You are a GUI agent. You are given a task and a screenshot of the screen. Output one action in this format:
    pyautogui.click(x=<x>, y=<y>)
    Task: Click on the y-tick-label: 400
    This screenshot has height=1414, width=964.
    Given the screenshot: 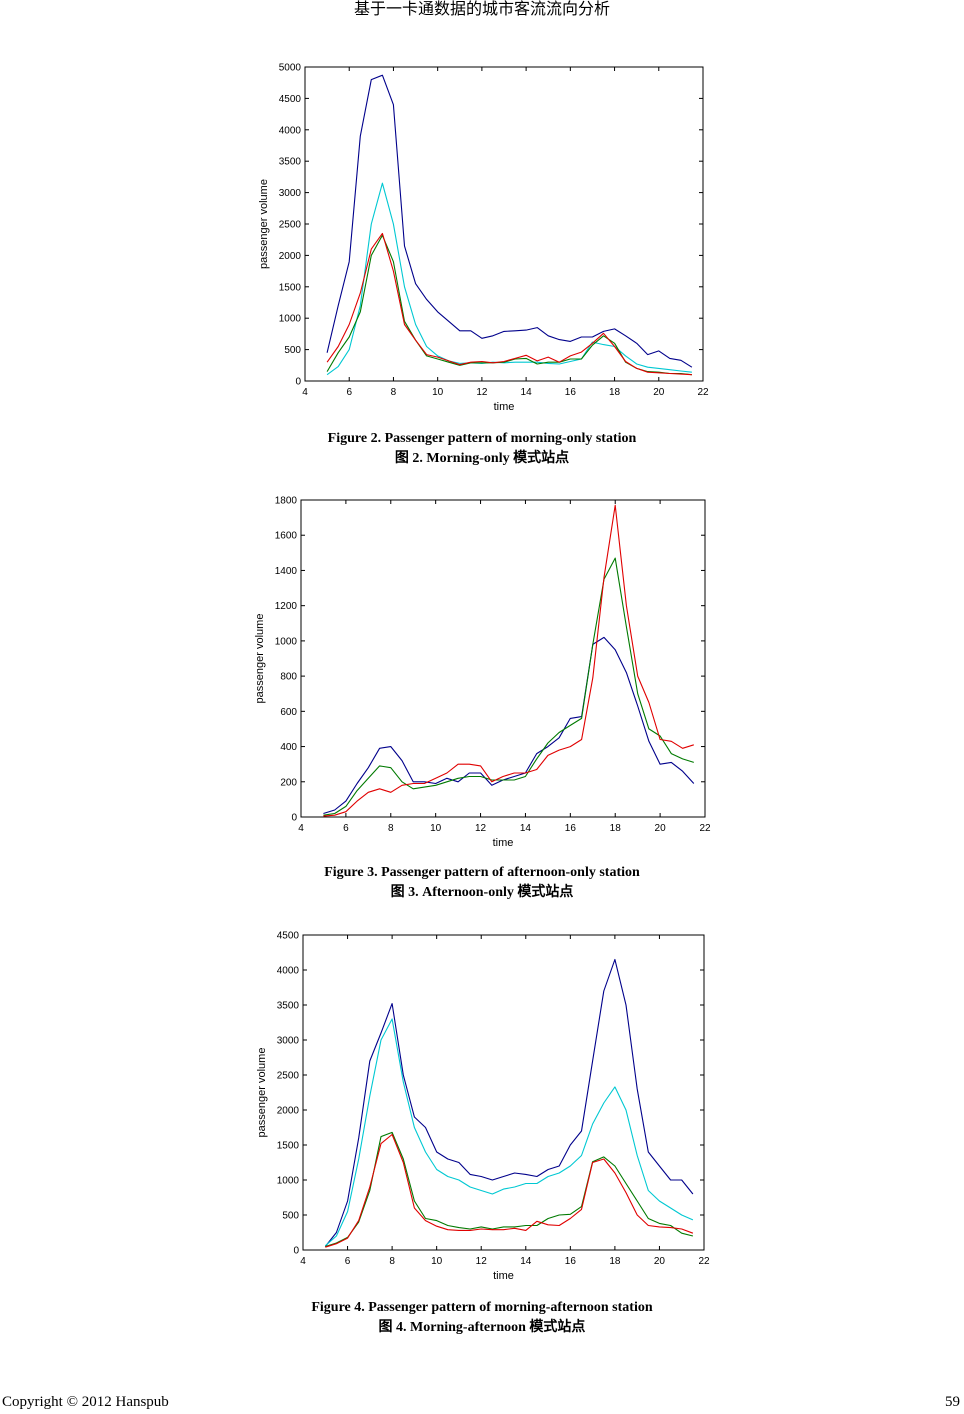 What is the action you would take?
    pyautogui.click(x=288, y=747)
    